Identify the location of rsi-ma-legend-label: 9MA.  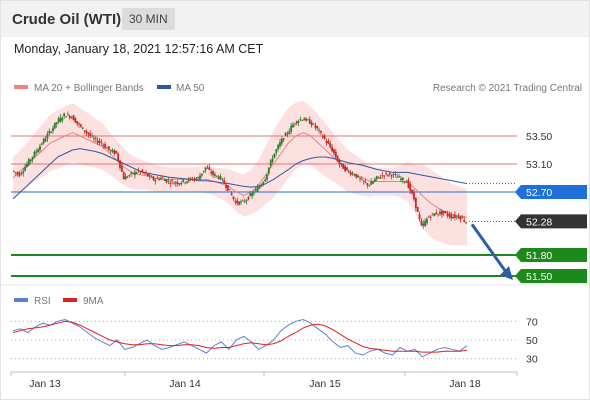
(93, 301).